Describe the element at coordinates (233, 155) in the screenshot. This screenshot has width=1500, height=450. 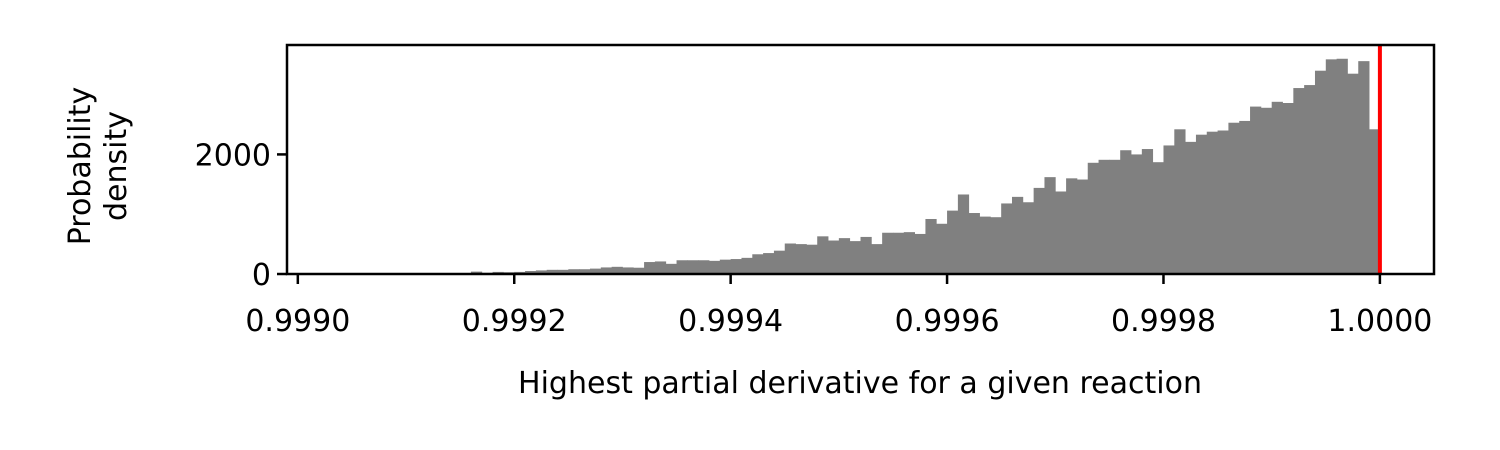
I see `y-tick-label: 2000` at that location.